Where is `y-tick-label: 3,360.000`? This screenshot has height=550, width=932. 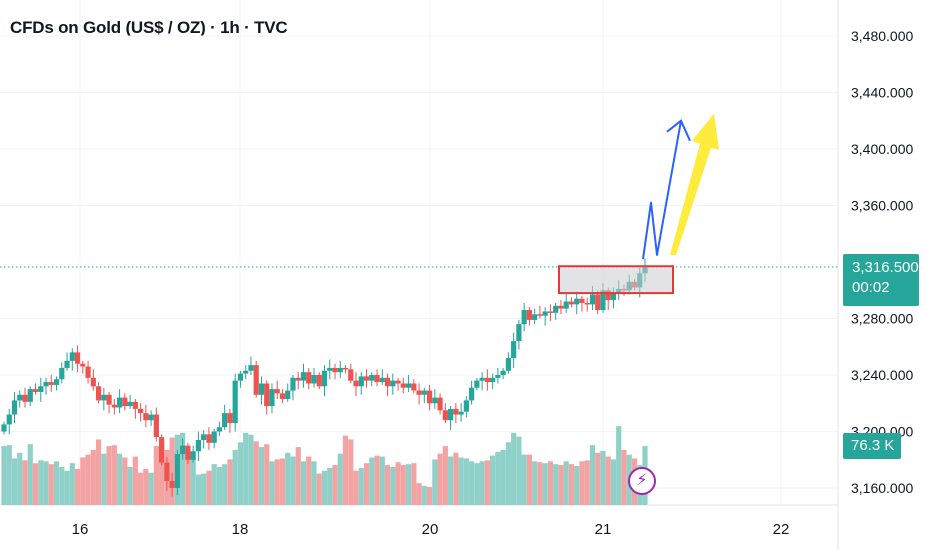 y-tick-label: 3,360.000 is located at coordinates (882, 206).